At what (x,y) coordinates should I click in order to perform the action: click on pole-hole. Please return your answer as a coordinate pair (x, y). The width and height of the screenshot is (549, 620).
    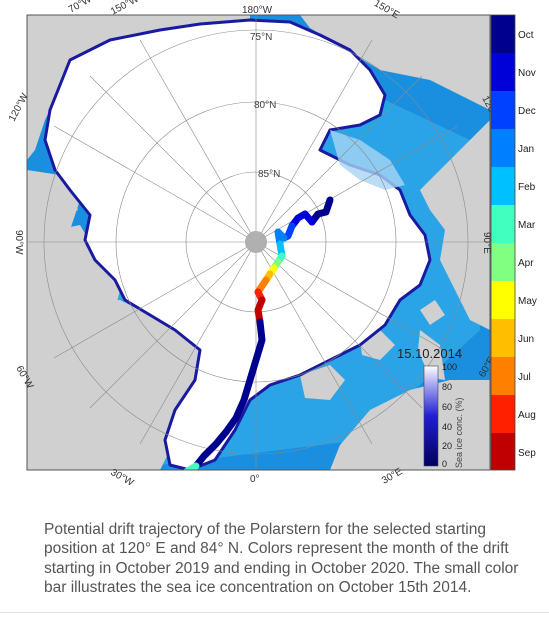
    Looking at the image, I should click on (256, 242).